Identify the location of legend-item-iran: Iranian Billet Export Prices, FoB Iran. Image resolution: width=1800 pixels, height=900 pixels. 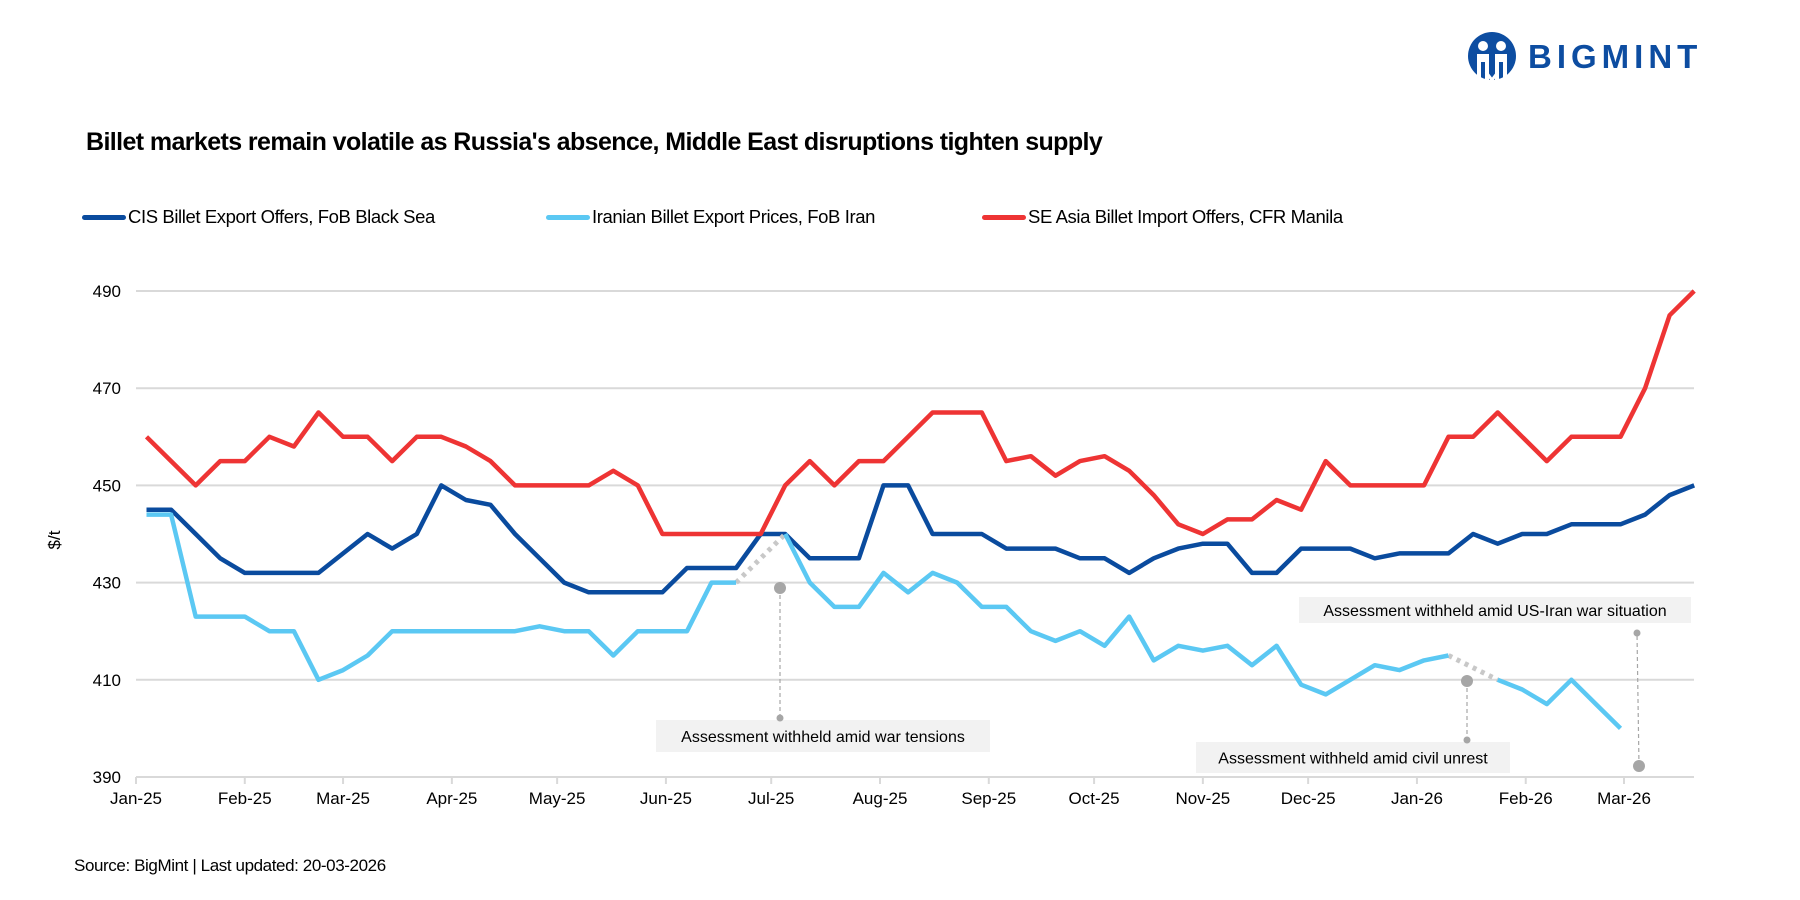
(710, 217).